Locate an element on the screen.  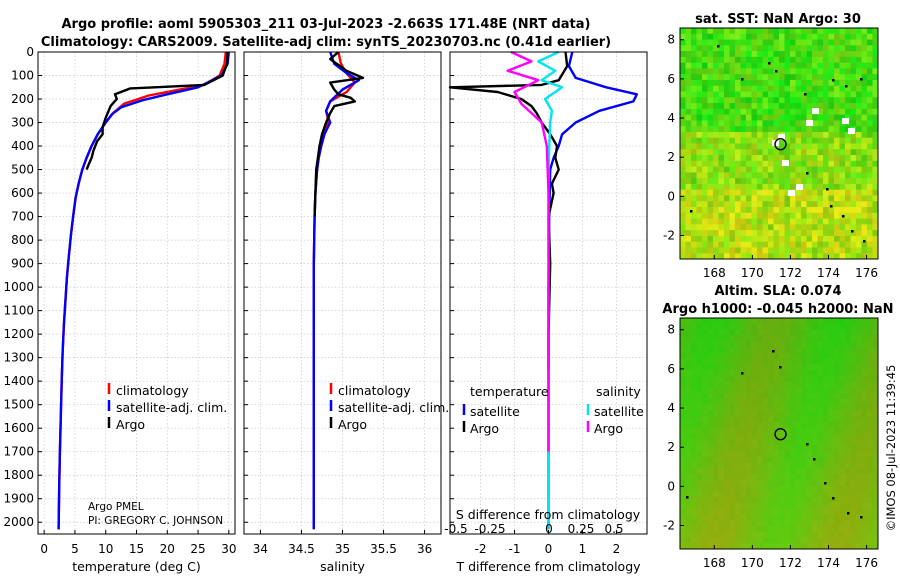
x-tick-label: 10 is located at coordinates (105, 549).